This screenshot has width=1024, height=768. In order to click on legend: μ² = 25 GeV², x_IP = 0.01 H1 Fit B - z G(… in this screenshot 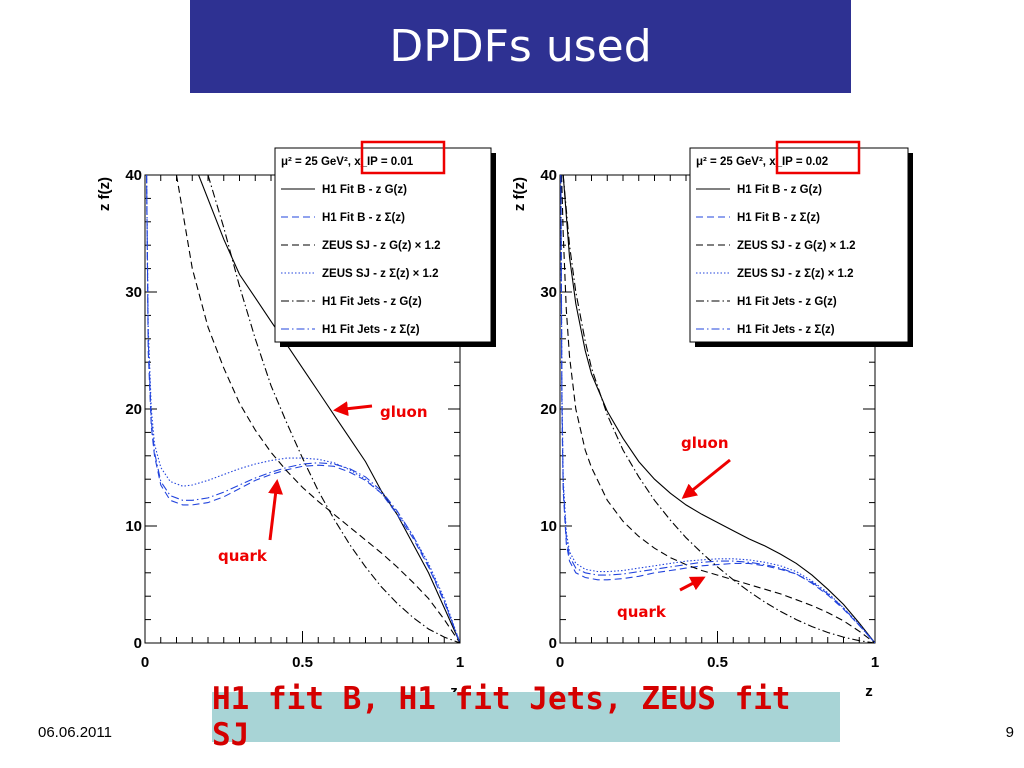, I will do `click(385, 243)`.